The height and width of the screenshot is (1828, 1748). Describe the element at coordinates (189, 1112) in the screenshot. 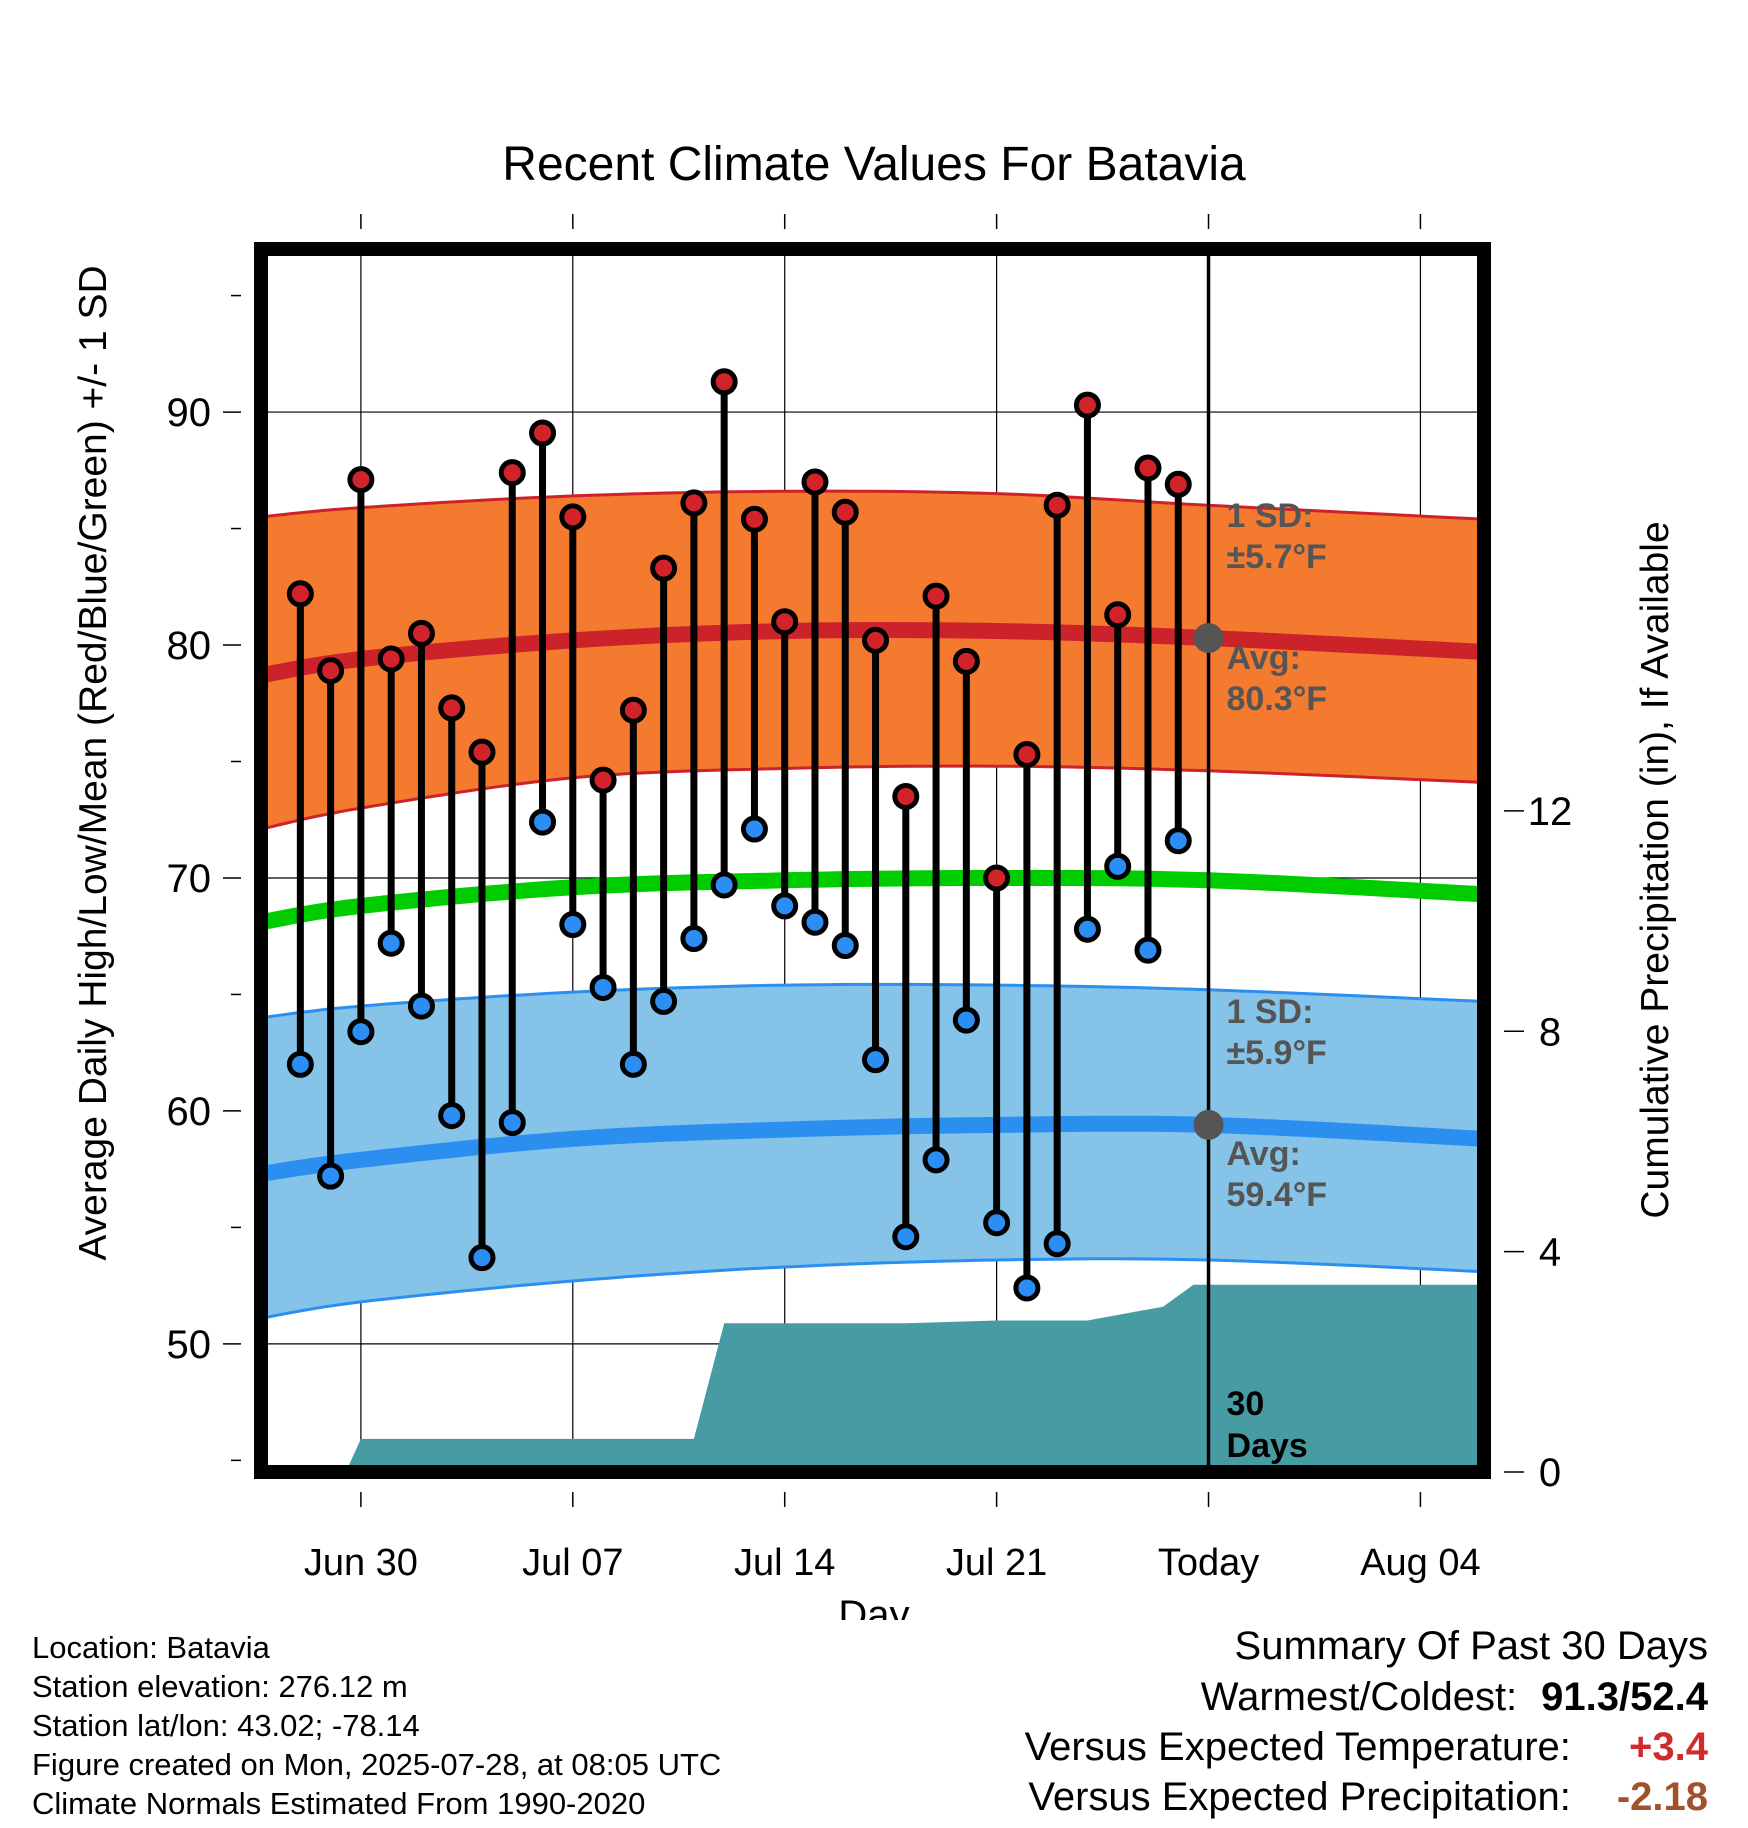

I see `y-tick-label: 60` at that location.